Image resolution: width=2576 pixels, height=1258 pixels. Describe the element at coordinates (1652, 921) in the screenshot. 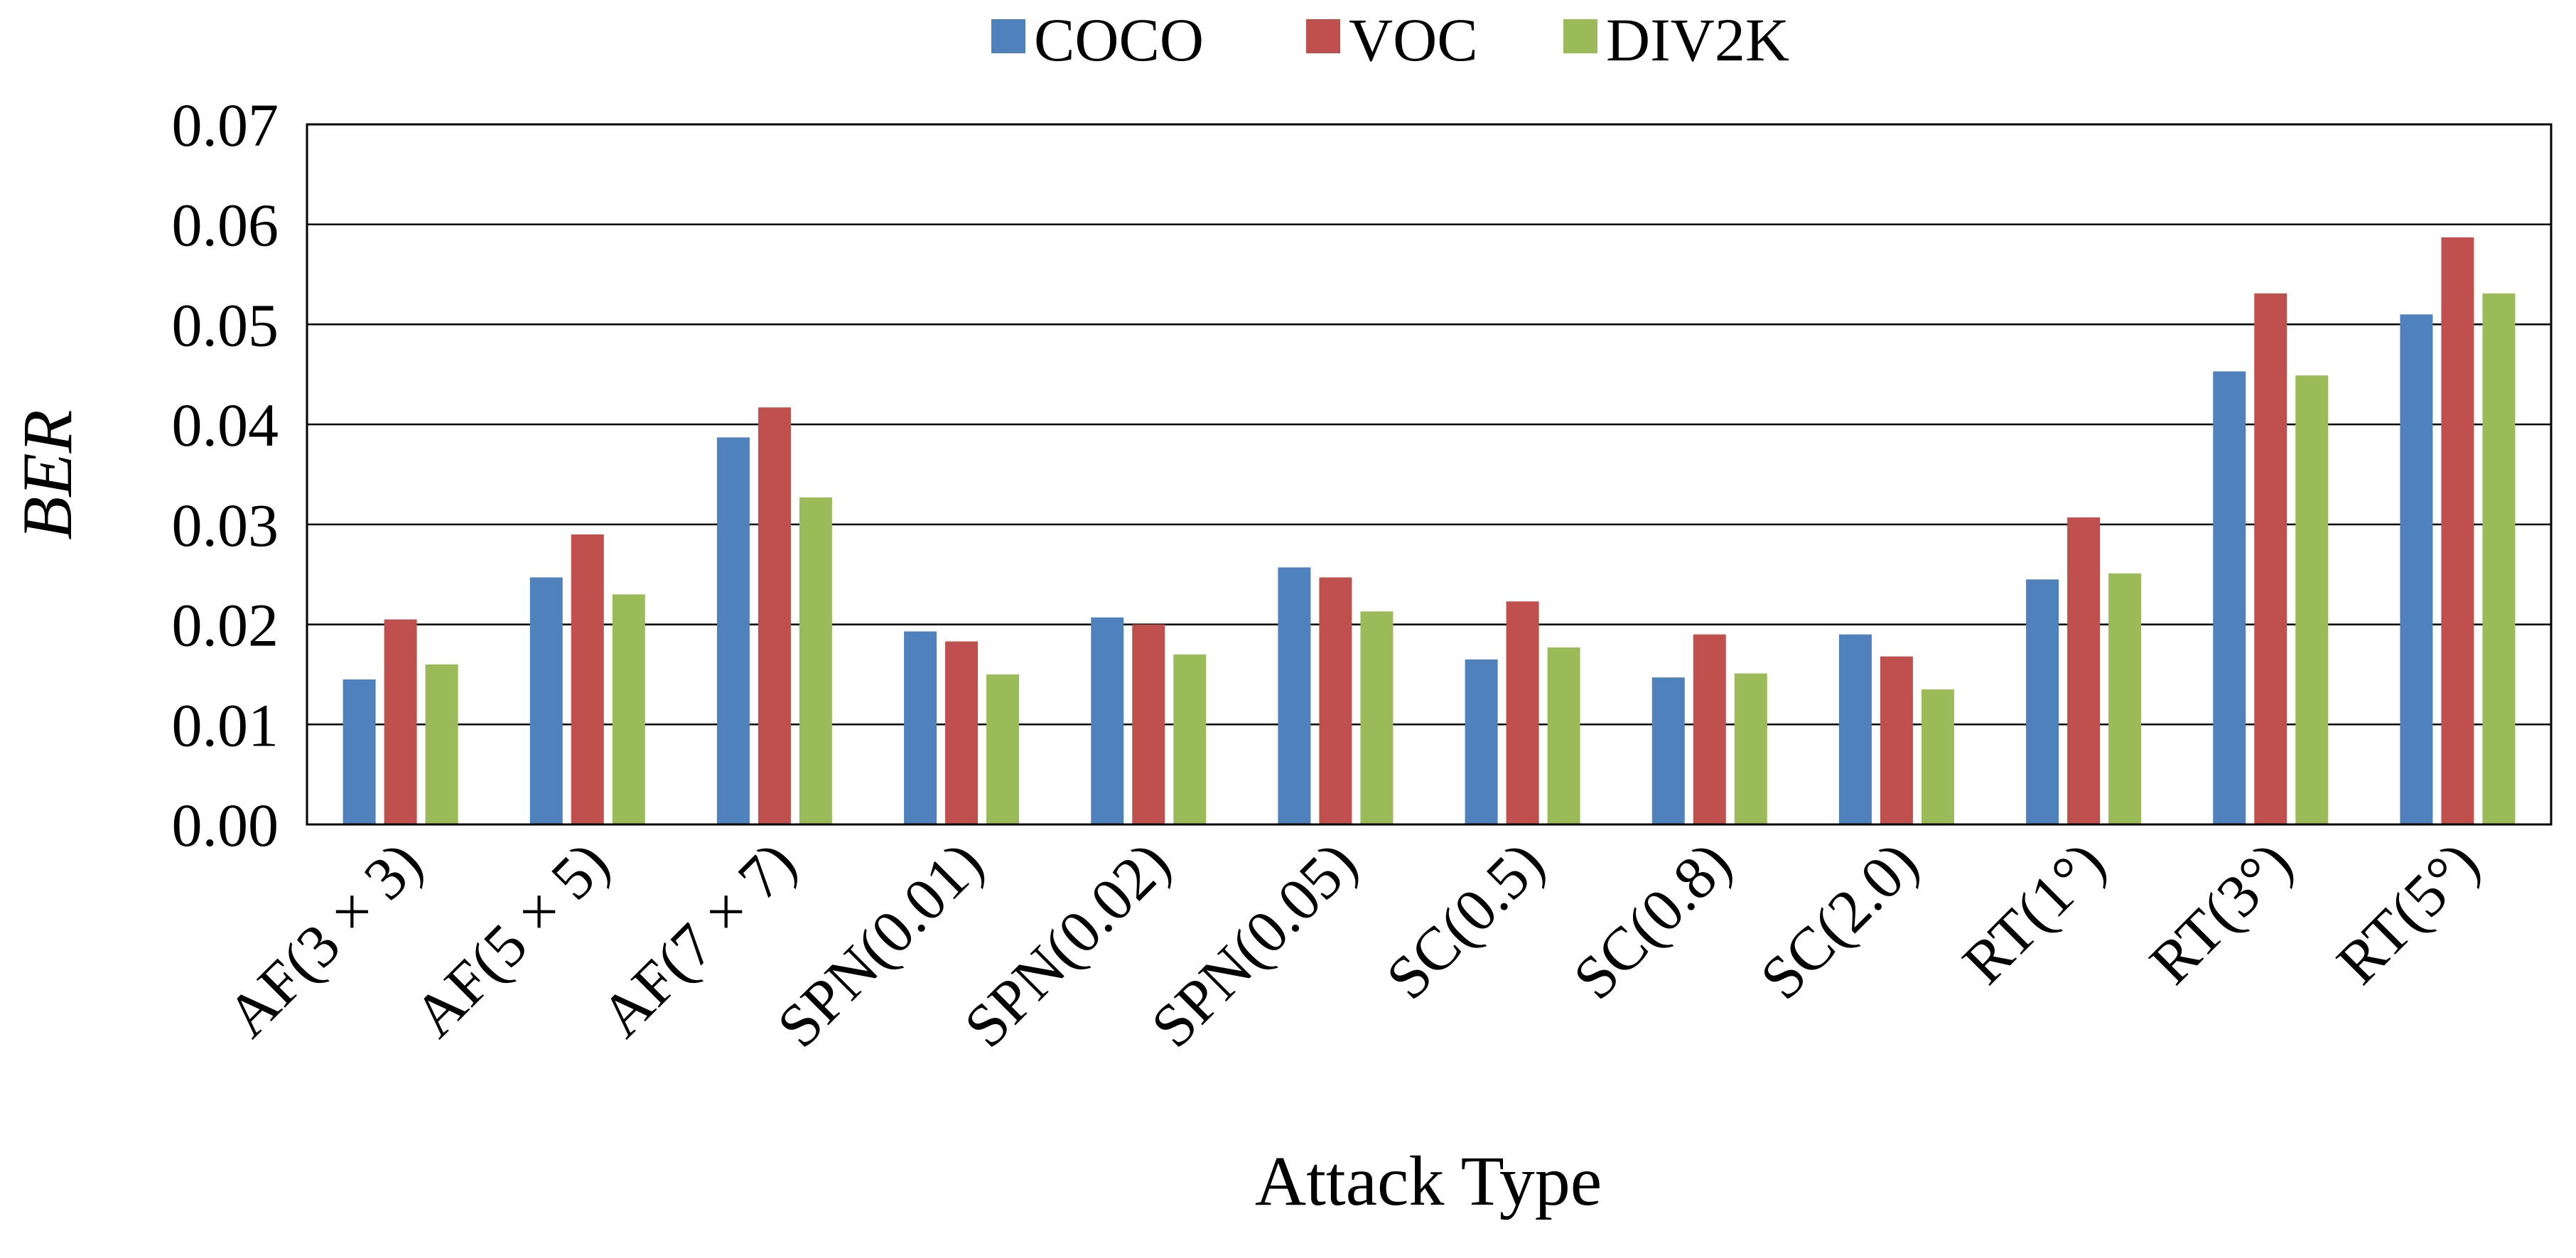

I see `x-category-label: SC(0.8)` at that location.